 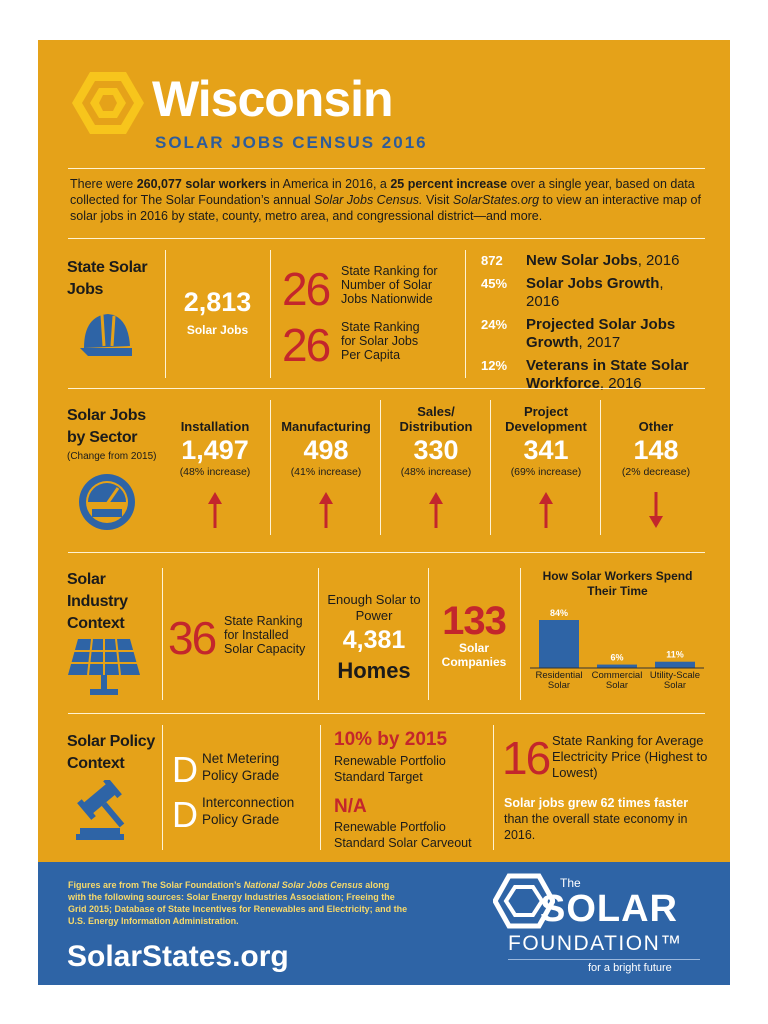 I want to click on bar-value-label: 11%, so click(x=675, y=655).